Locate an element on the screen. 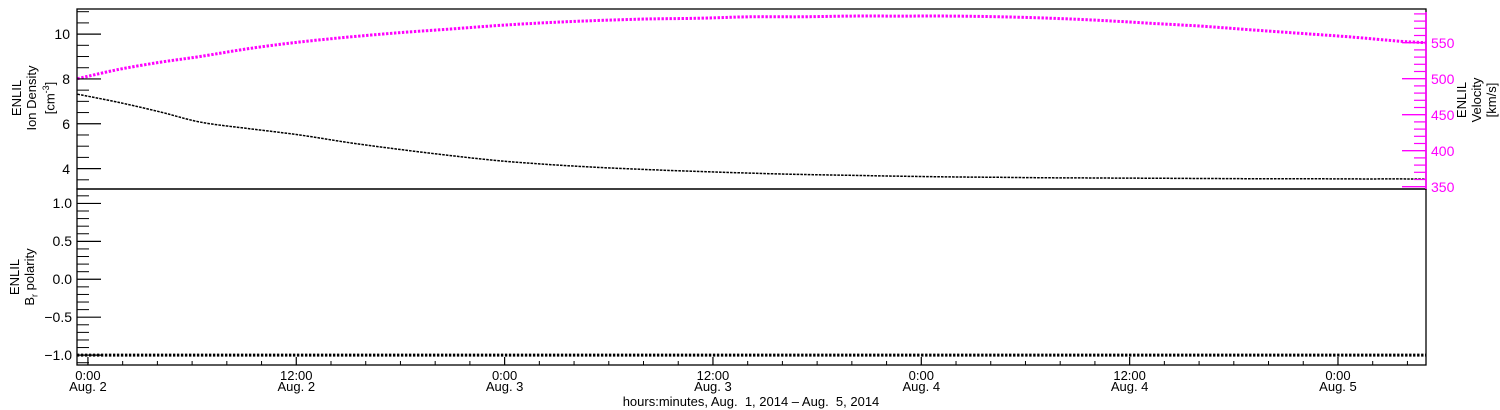 Image resolution: width=1500 pixels, height=410 pixels. velocity-axis-title-line2: Velocity is located at coordinates (1476, 100).